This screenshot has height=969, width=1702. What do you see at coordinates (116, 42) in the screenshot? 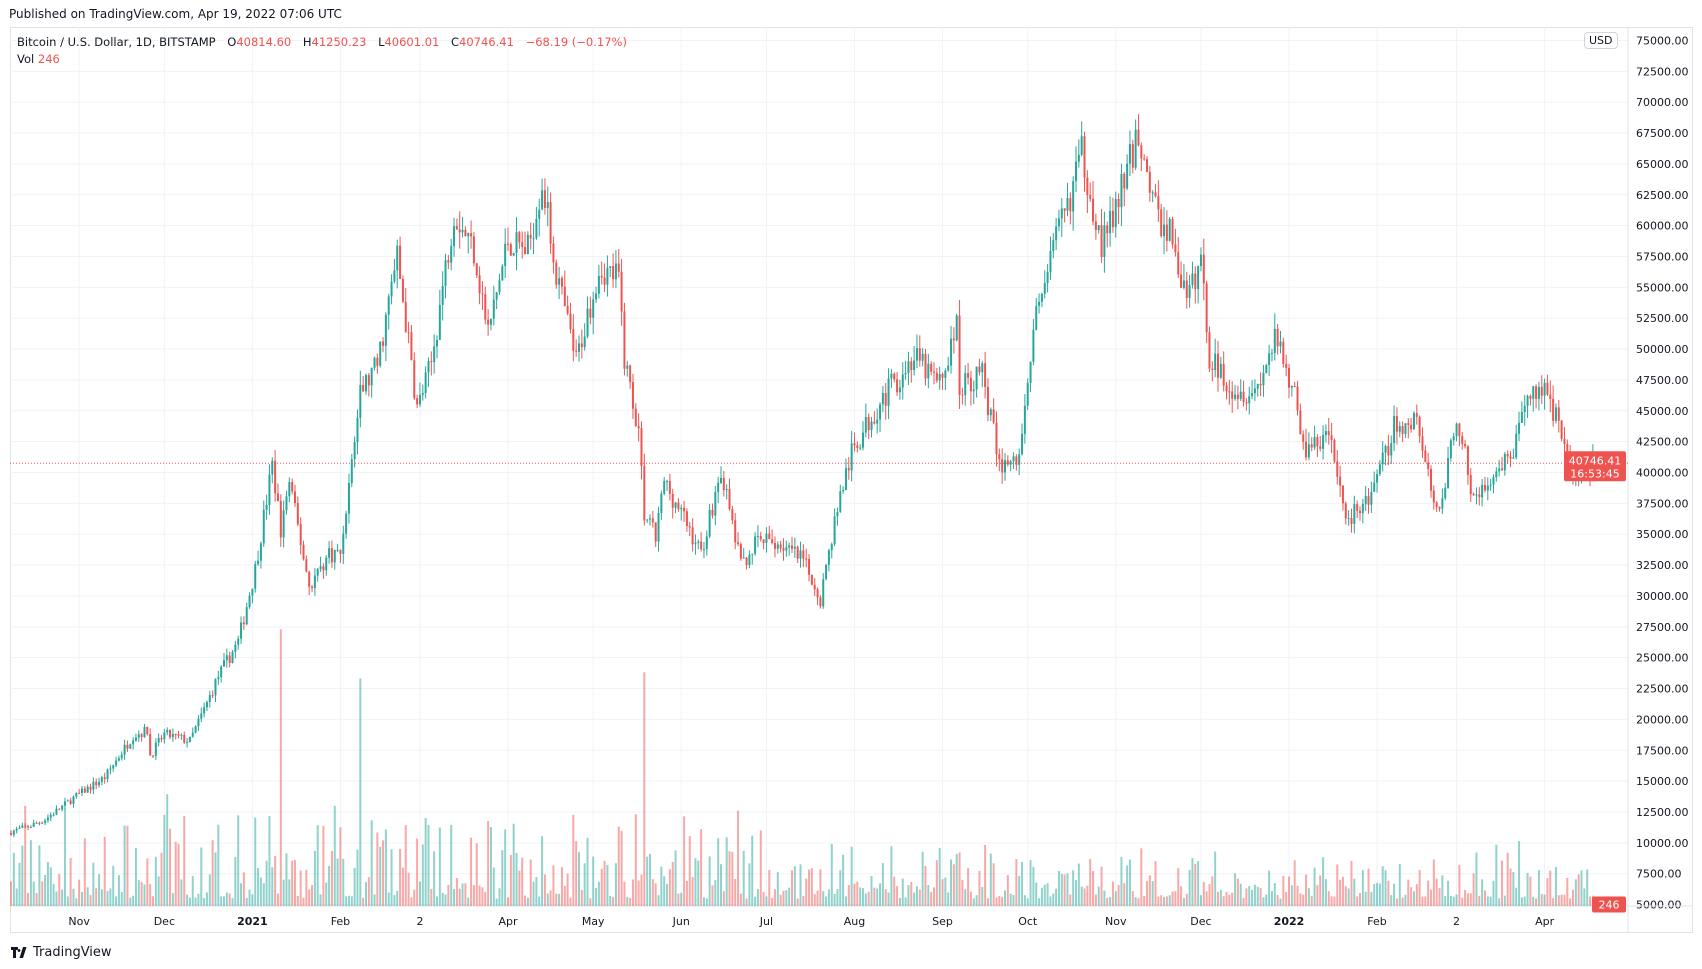
I see `symbol-title: Bitcoin / U.S. Dollar, 1D, BITSTAMP` at bounding box center [116, 42].